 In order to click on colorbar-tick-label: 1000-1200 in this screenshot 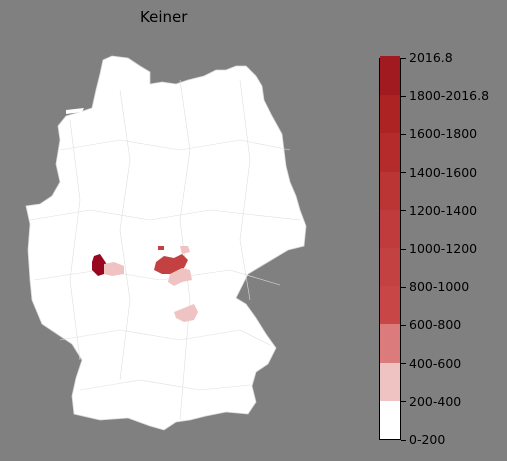, I will do `click(443, 248)`.